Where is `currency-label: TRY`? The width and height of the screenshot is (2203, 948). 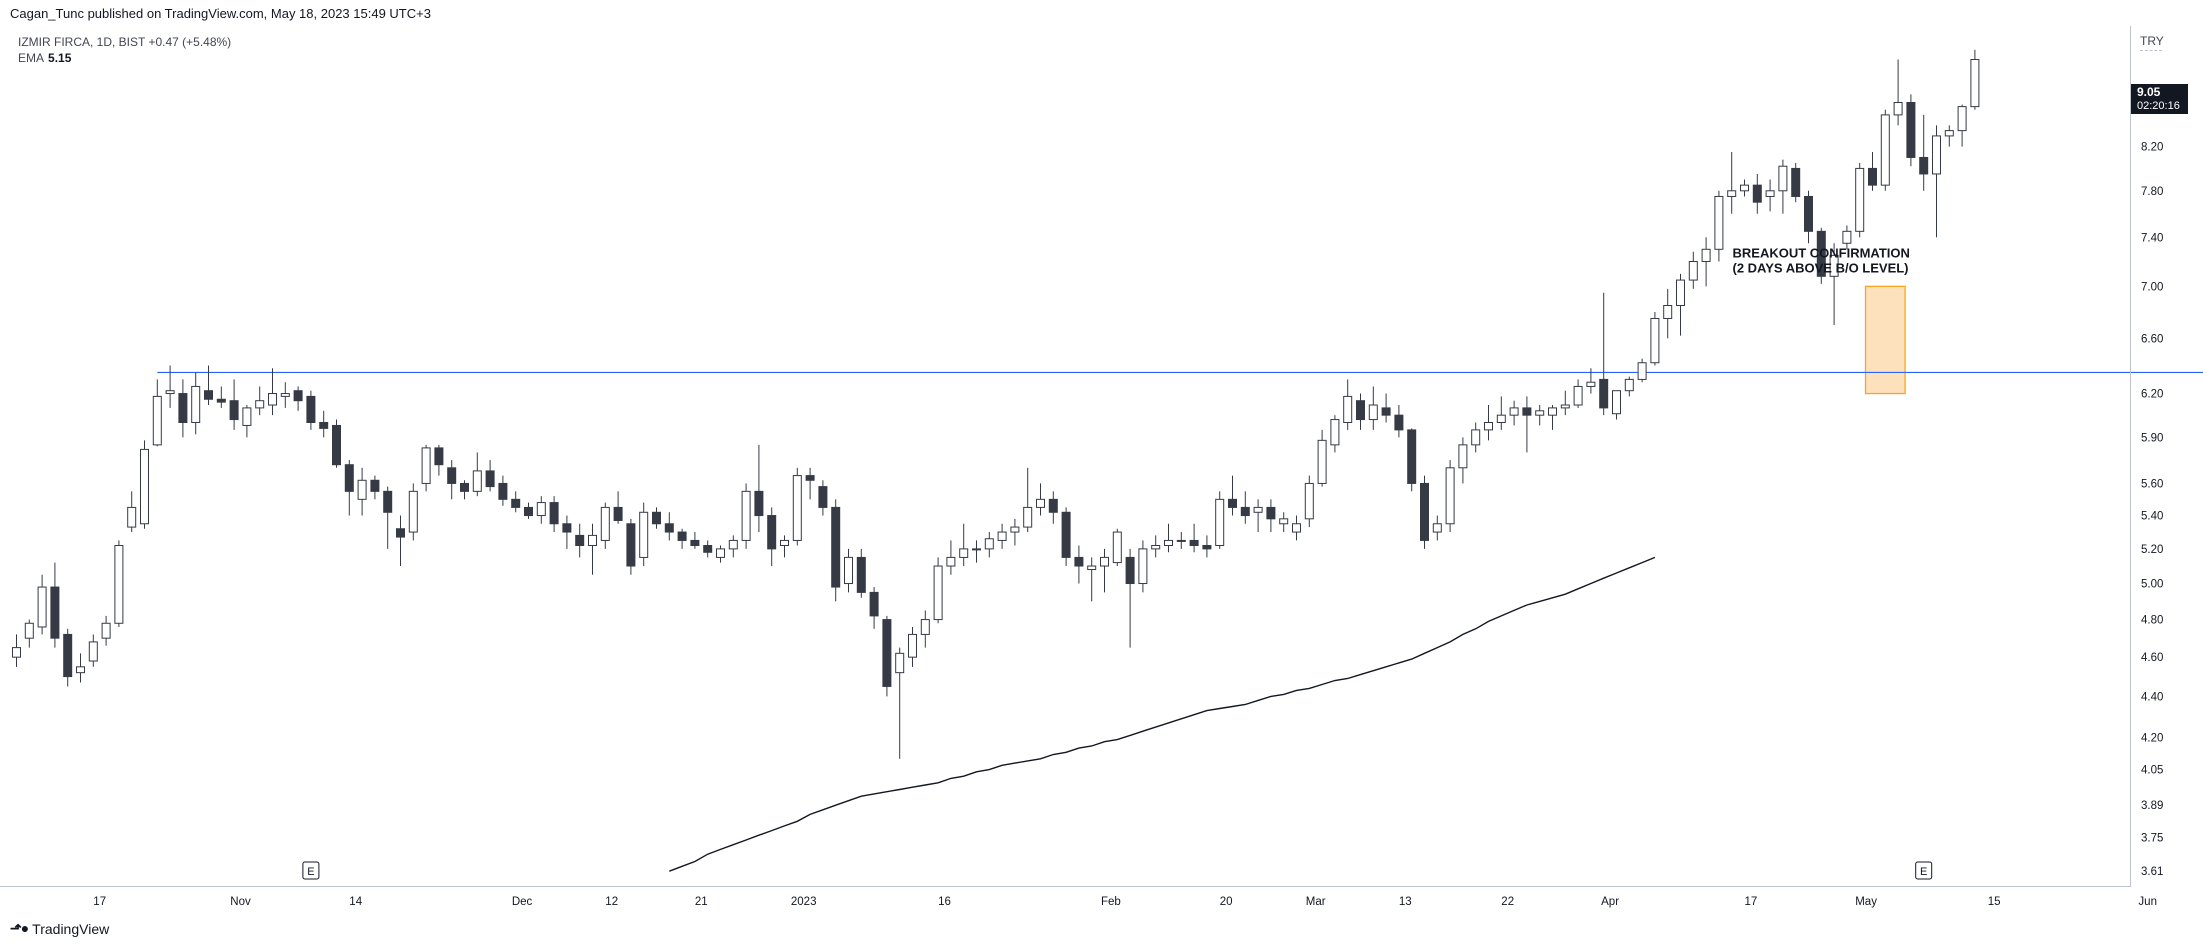 currency-label: TRY is located at coordinates (2152, 41).